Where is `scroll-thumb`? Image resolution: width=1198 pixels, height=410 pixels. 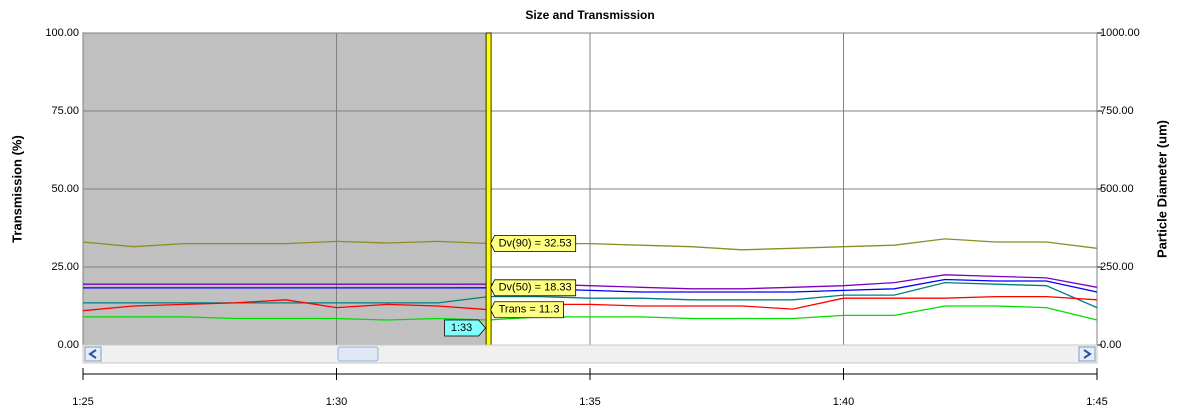
scroll-thumb is located at coordinates (358, 354).